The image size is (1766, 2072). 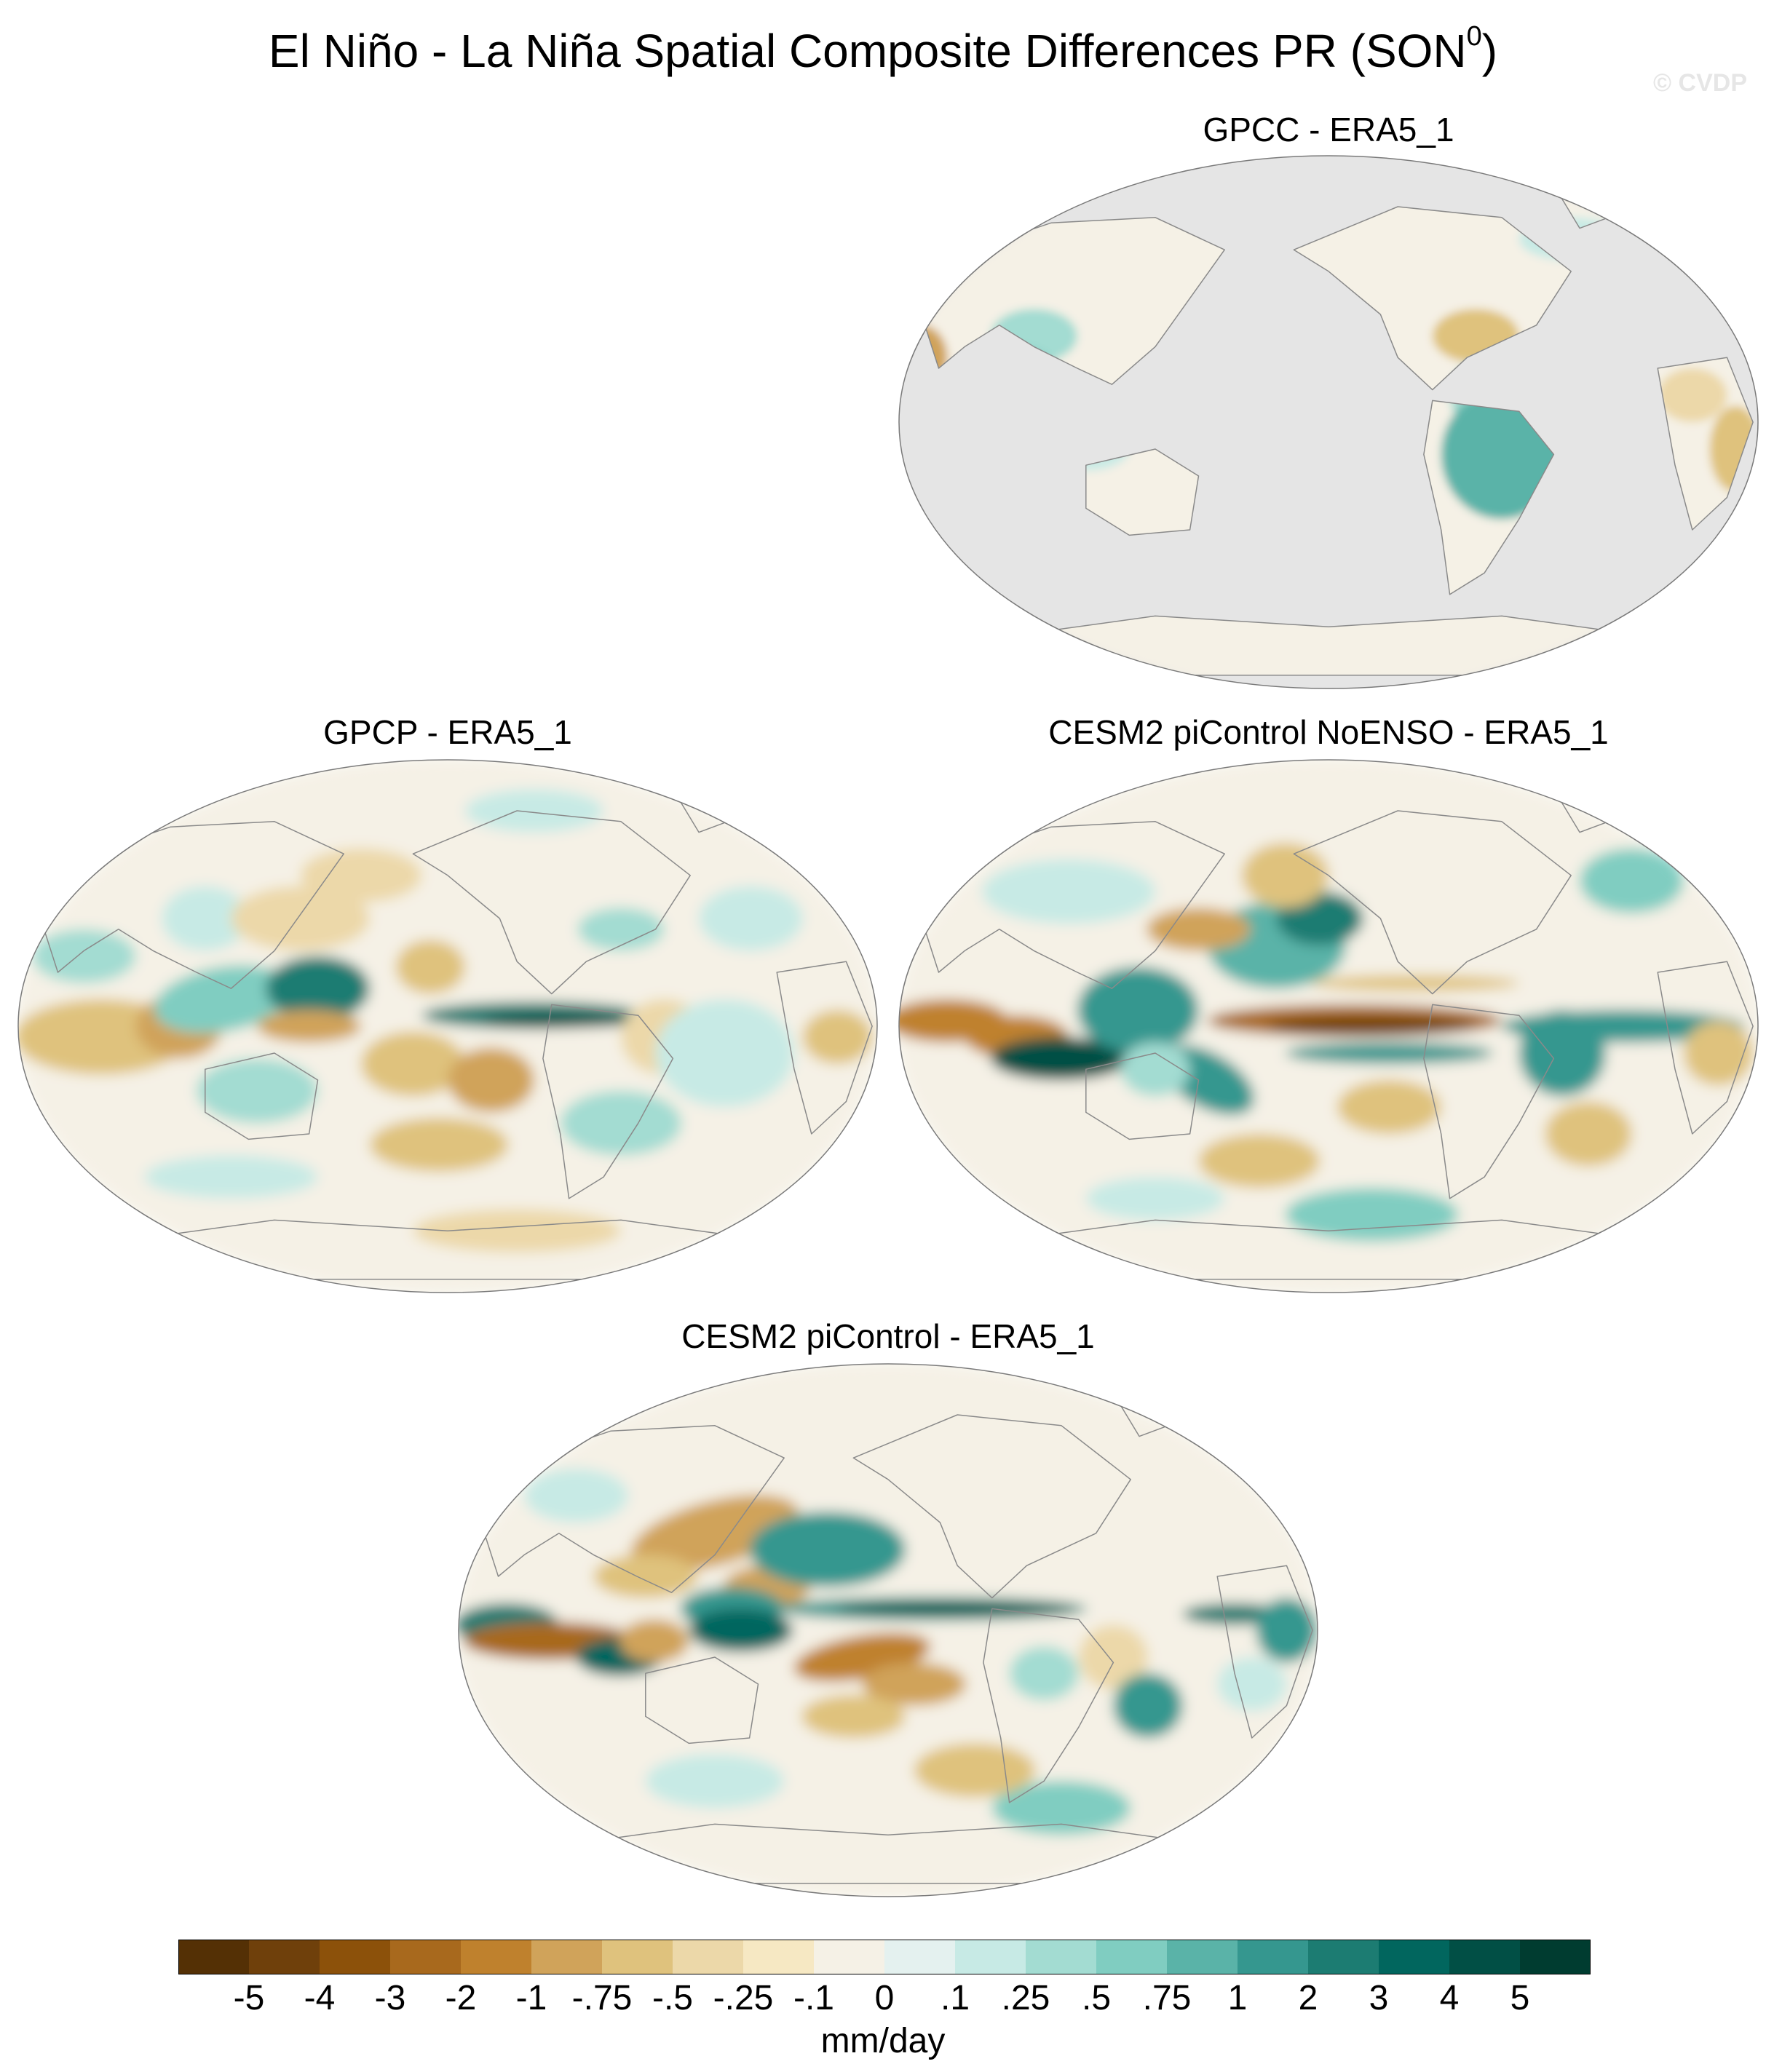 What do you see at coordinates (249, 1998) in the screenshot?
I see `colorbar-tick-label: -5` at bounding box center [249, 1998].